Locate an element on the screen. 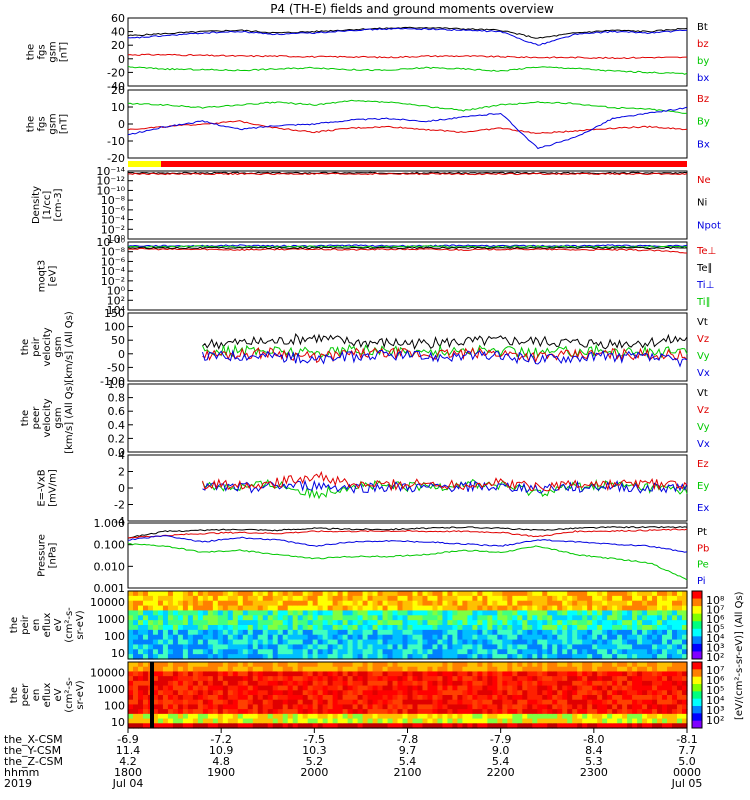 The width and height of the screenshot is (750, 800). ele_spec-ylabel: the peer en eflux eV (cm²-s-sr-eV) is located at coordinates (47, 695).